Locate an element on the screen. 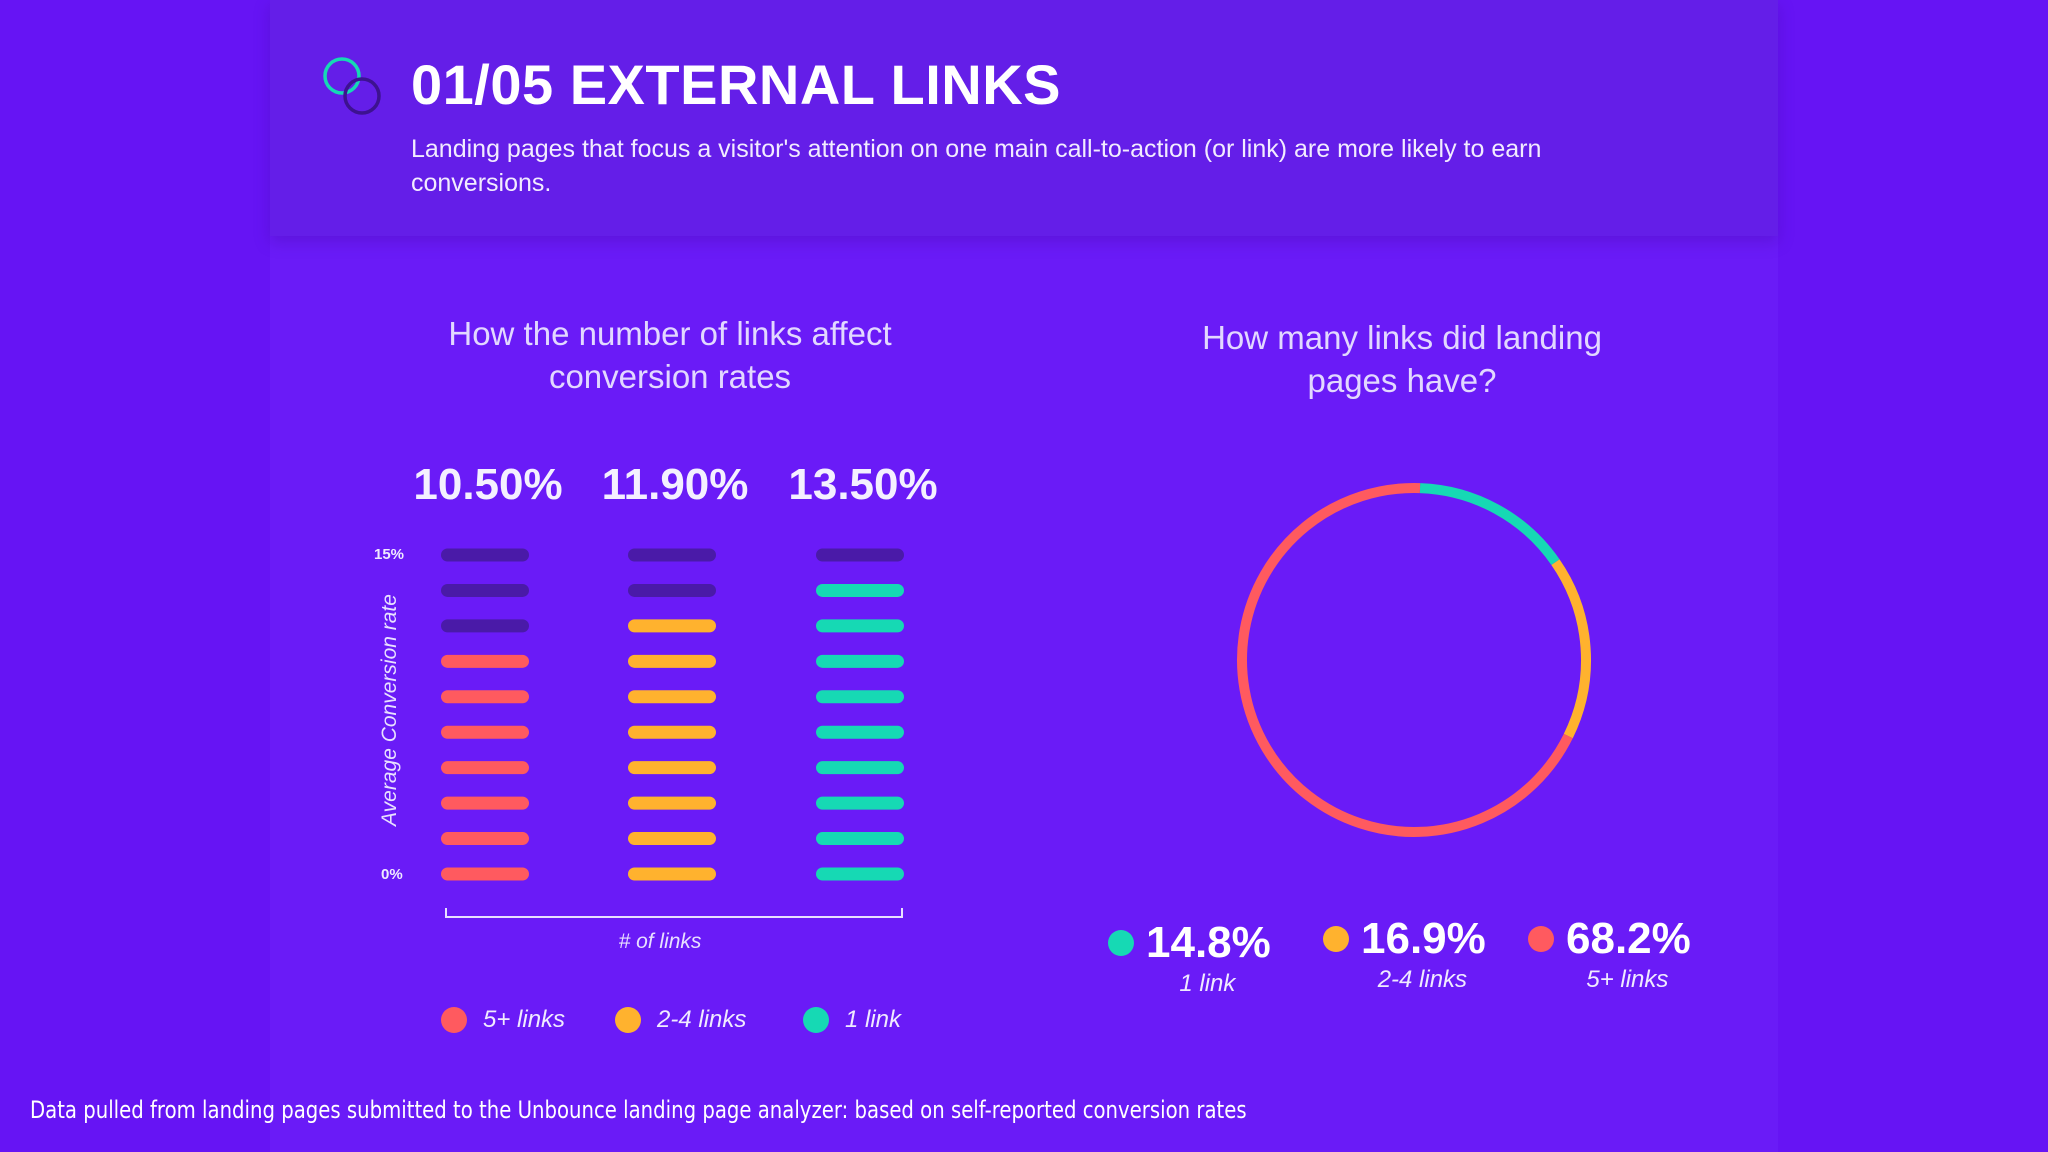 The height and width of the screenshot is (1152, 2048). x-axis-bracket is located at coordinates (674, 913).